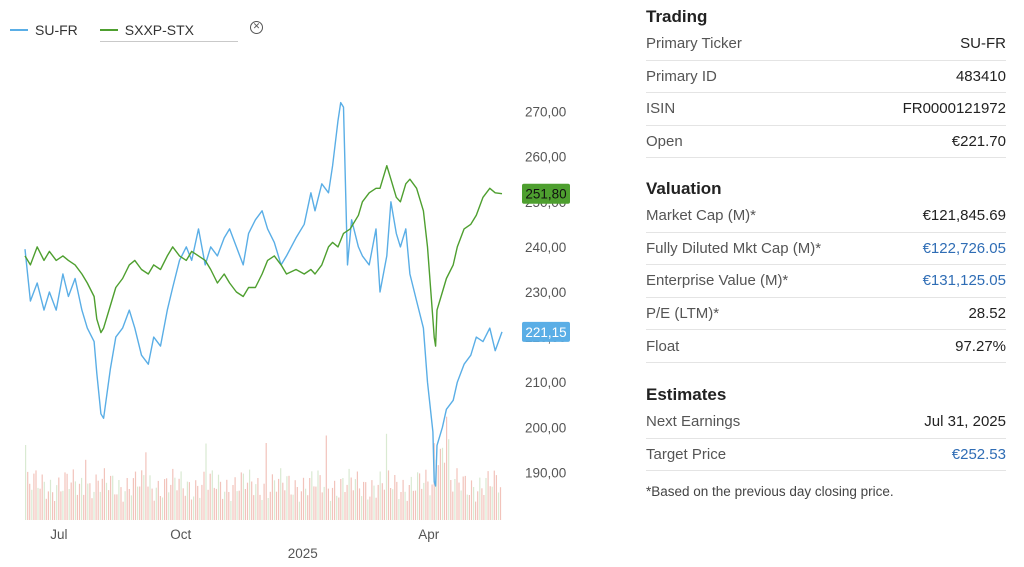  What do you see at coordinates (108, 29) in the screenshot?
I see `legend-swatch-compare` at bounding box center [108, 29].